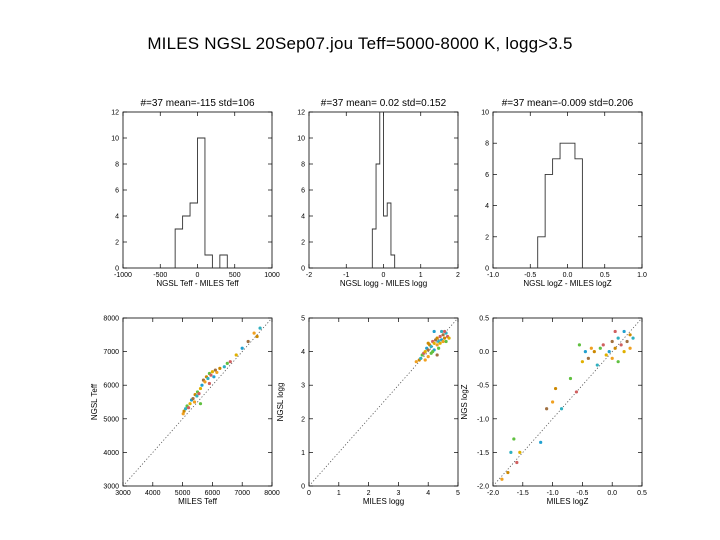 This screenshot has height=540, width=720. I want to click on y-tick-label: 5, so click(303, 319).